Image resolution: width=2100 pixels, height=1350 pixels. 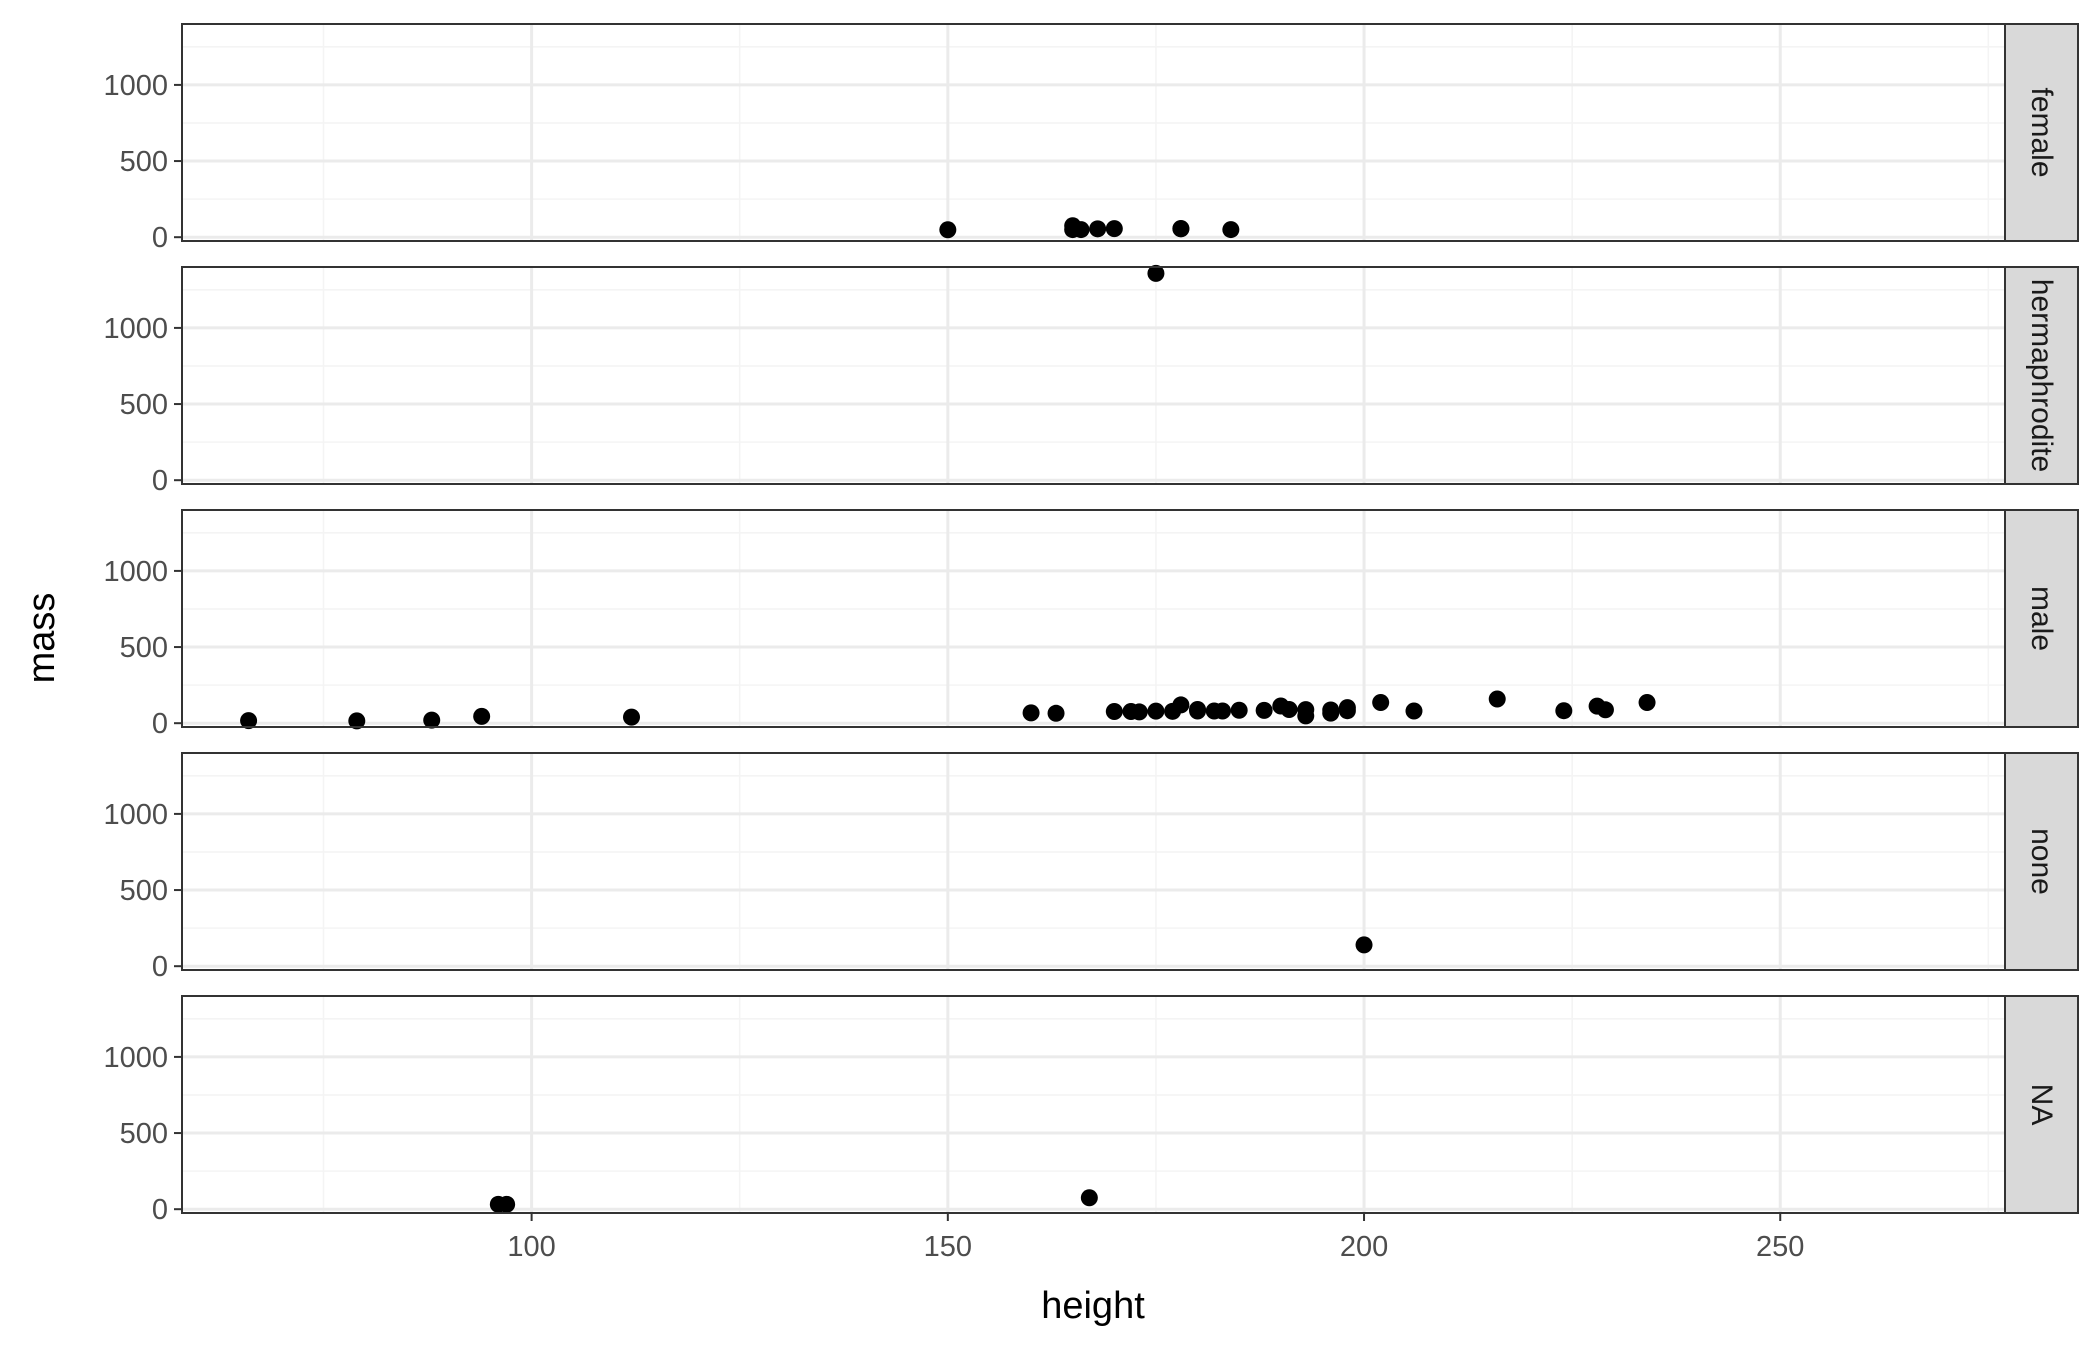 I want to click on strip-label: male, so click(x=2041, y=618).